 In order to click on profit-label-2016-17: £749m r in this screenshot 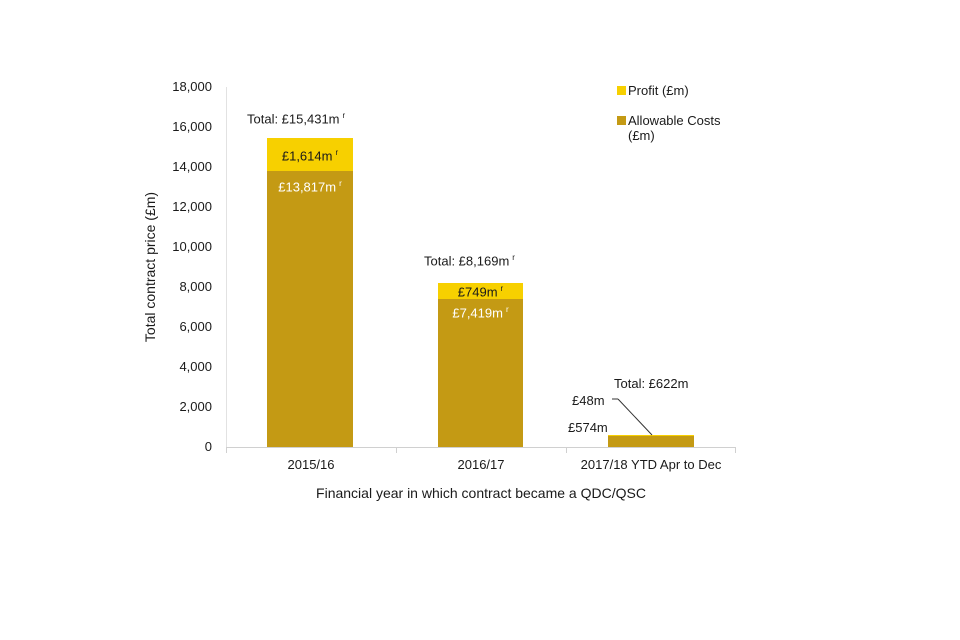, I will do `click(480, 292)`.